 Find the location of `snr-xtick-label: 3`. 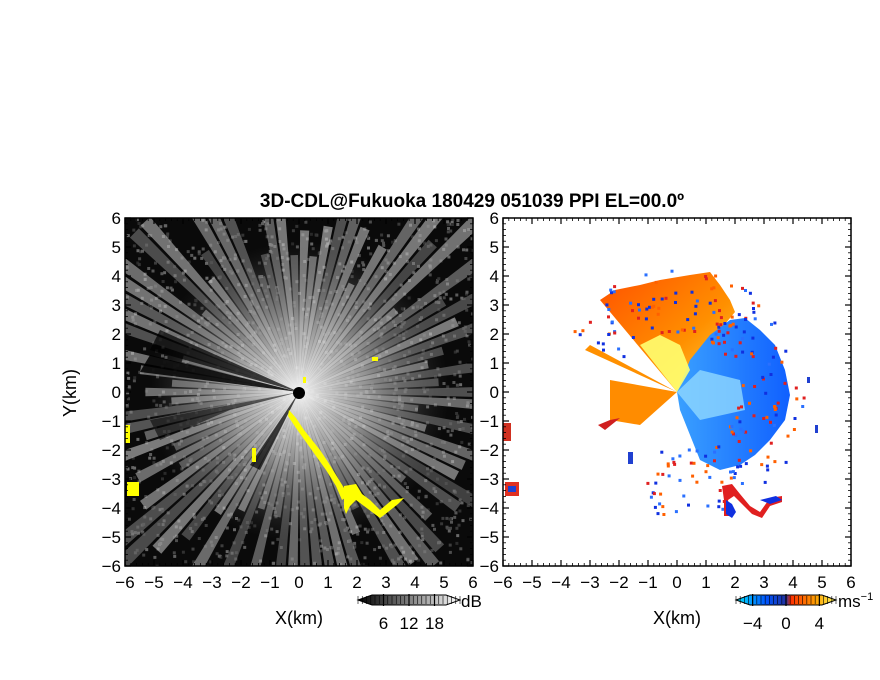

snr-xtick-label: 3 is located at coordinates (385, 582).